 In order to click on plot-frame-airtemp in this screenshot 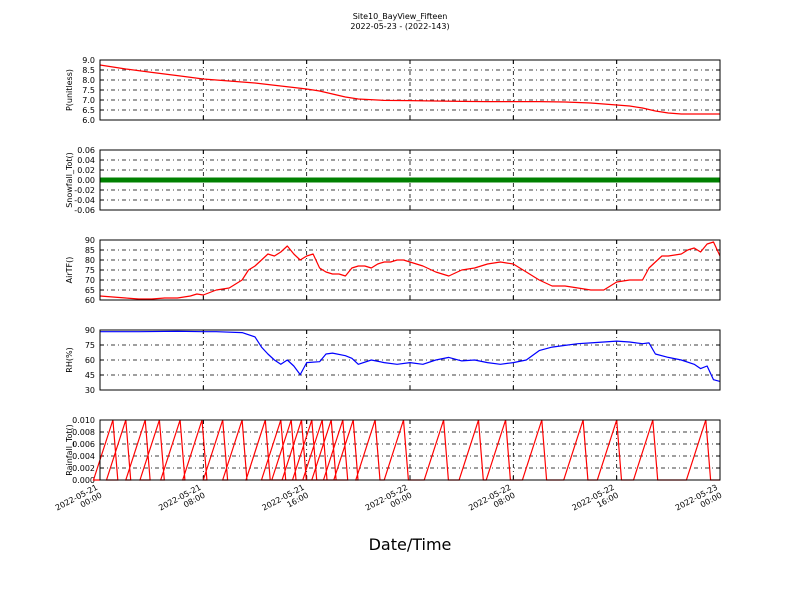, I will do `click(410, 270)`.